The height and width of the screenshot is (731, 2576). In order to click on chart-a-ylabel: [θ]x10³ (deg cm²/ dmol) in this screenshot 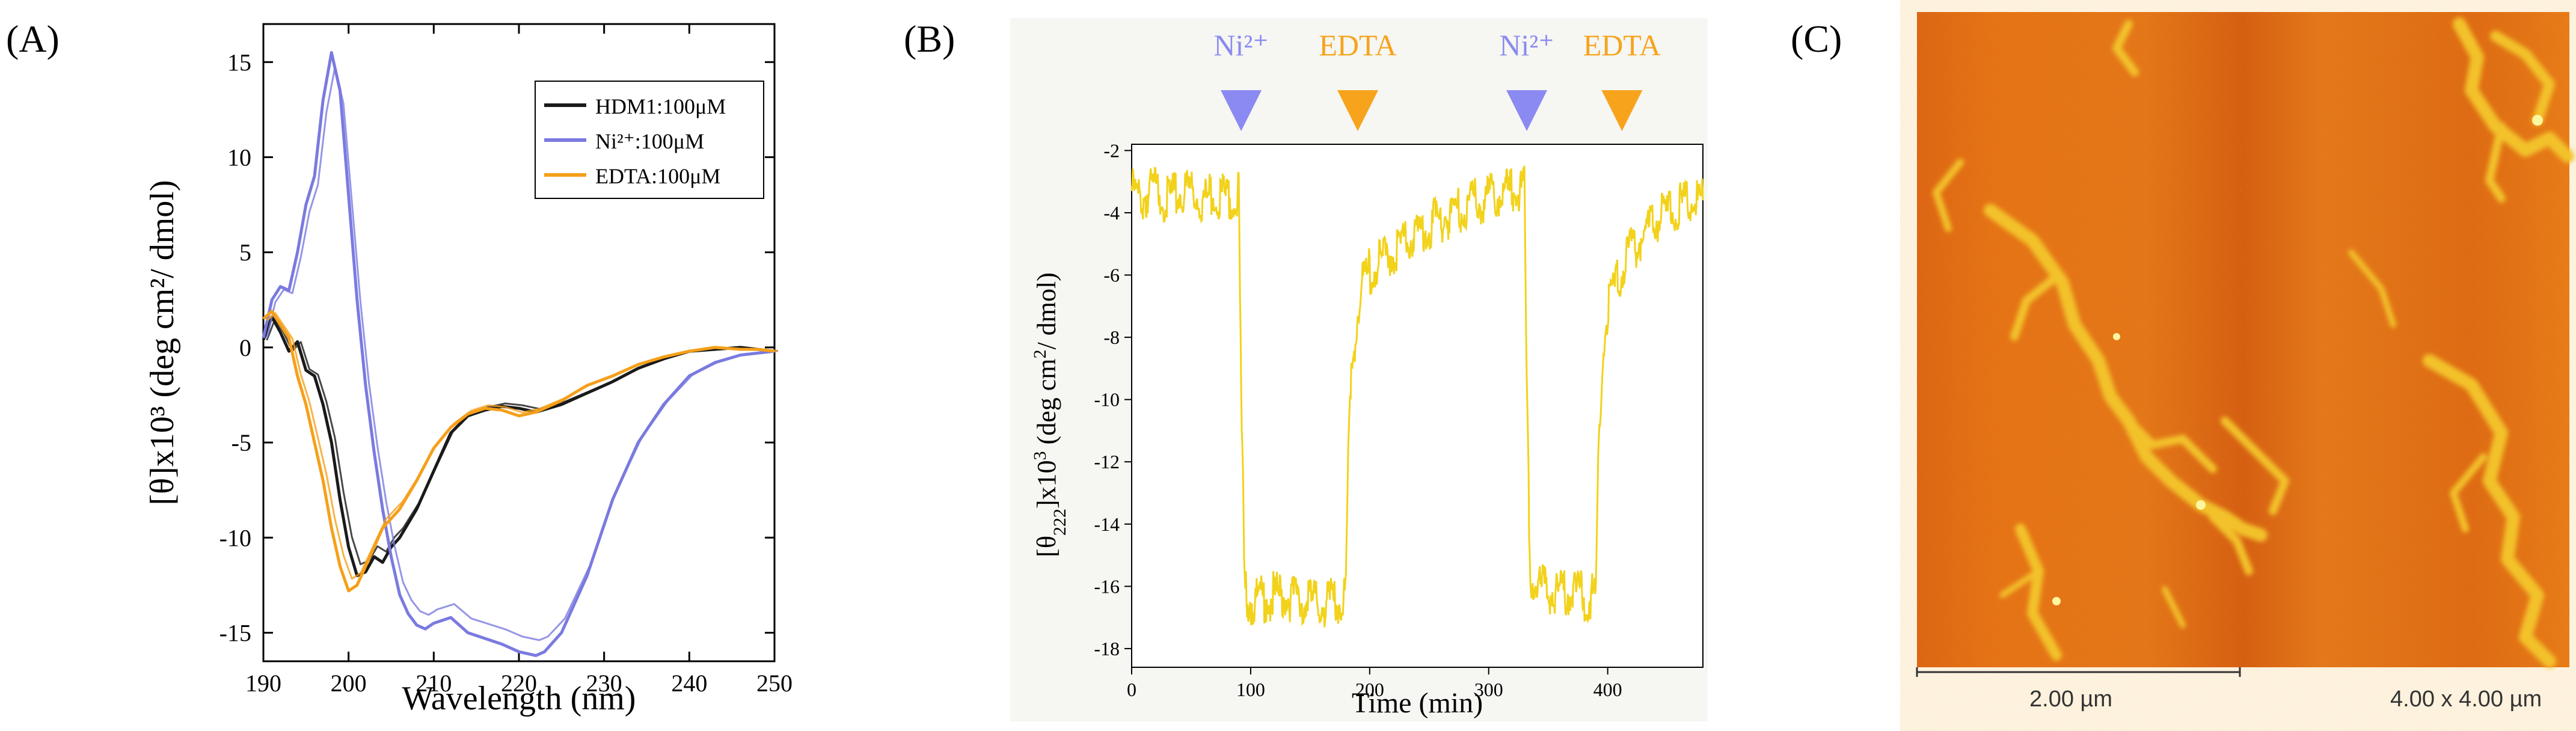, I will do `click(162, 343)`.